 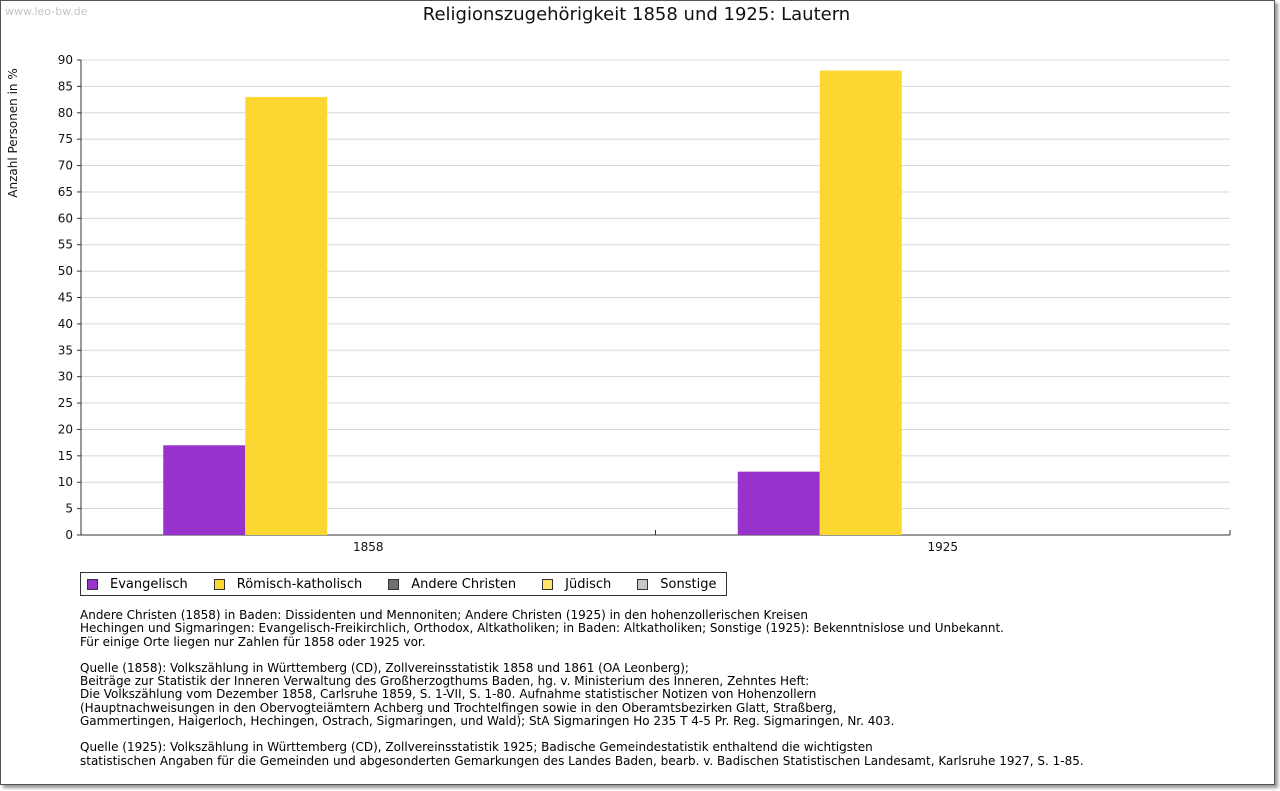 I want to click on y-axis-label: Anzahl Personen in %, so click(x=13, y=133).